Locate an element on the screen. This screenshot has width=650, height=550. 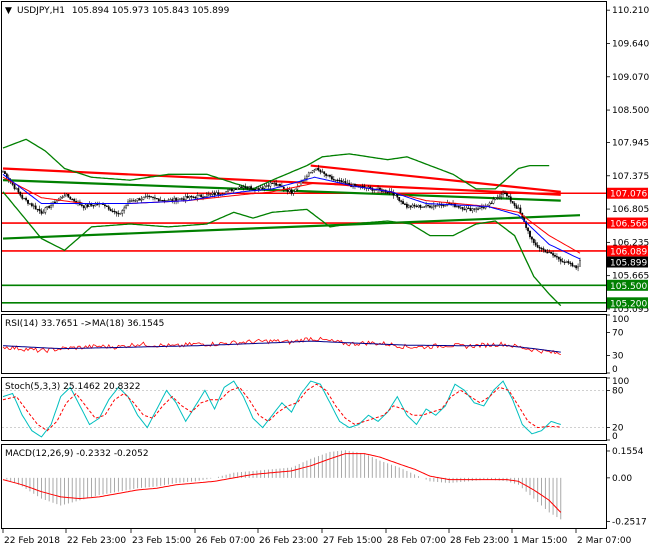
xtick-label: 26 Feb 23:00 is located at coordinates (288, 541).